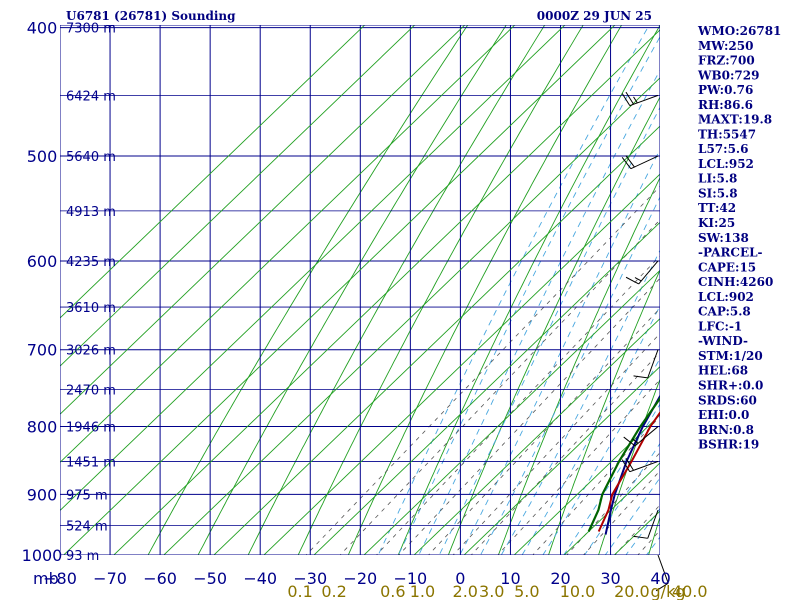 The width and height of the screenshot is (800, 600). Describe the element at coordinates (392, 591) in the screenshot. I see `mixing-ratio-label: 0.6` at that location.